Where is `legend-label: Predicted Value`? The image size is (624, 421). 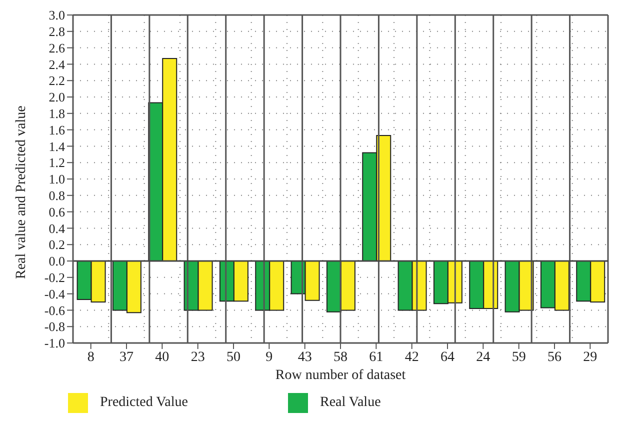
legend-label: Predicted Value is located at coordinates (144, 402).